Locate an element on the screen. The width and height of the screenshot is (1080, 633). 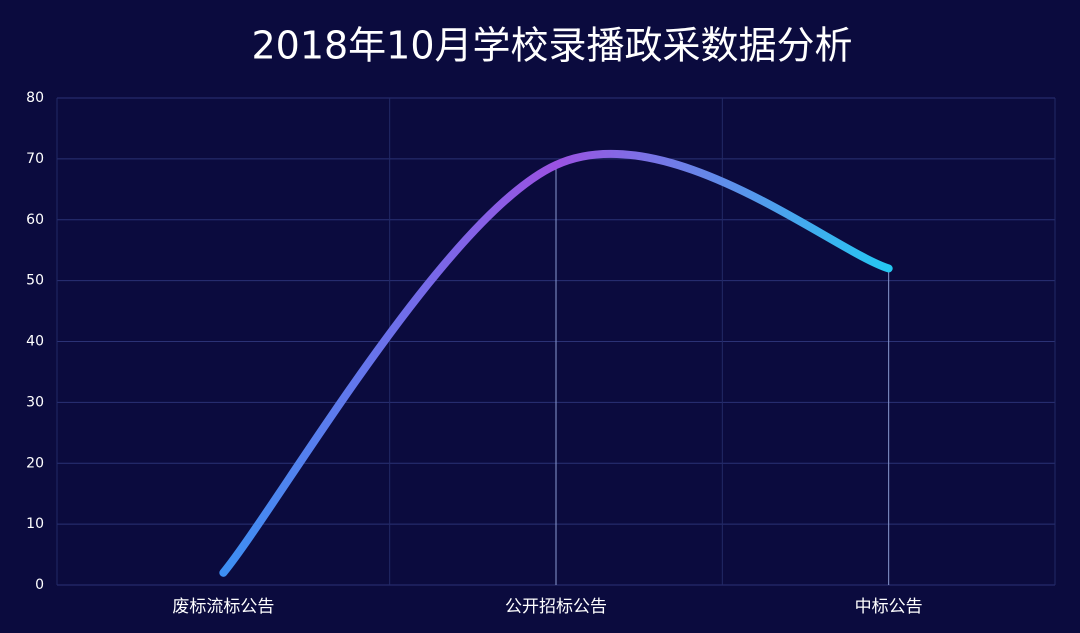
y-tick-label: 60 is located at coordinates (35, 220).